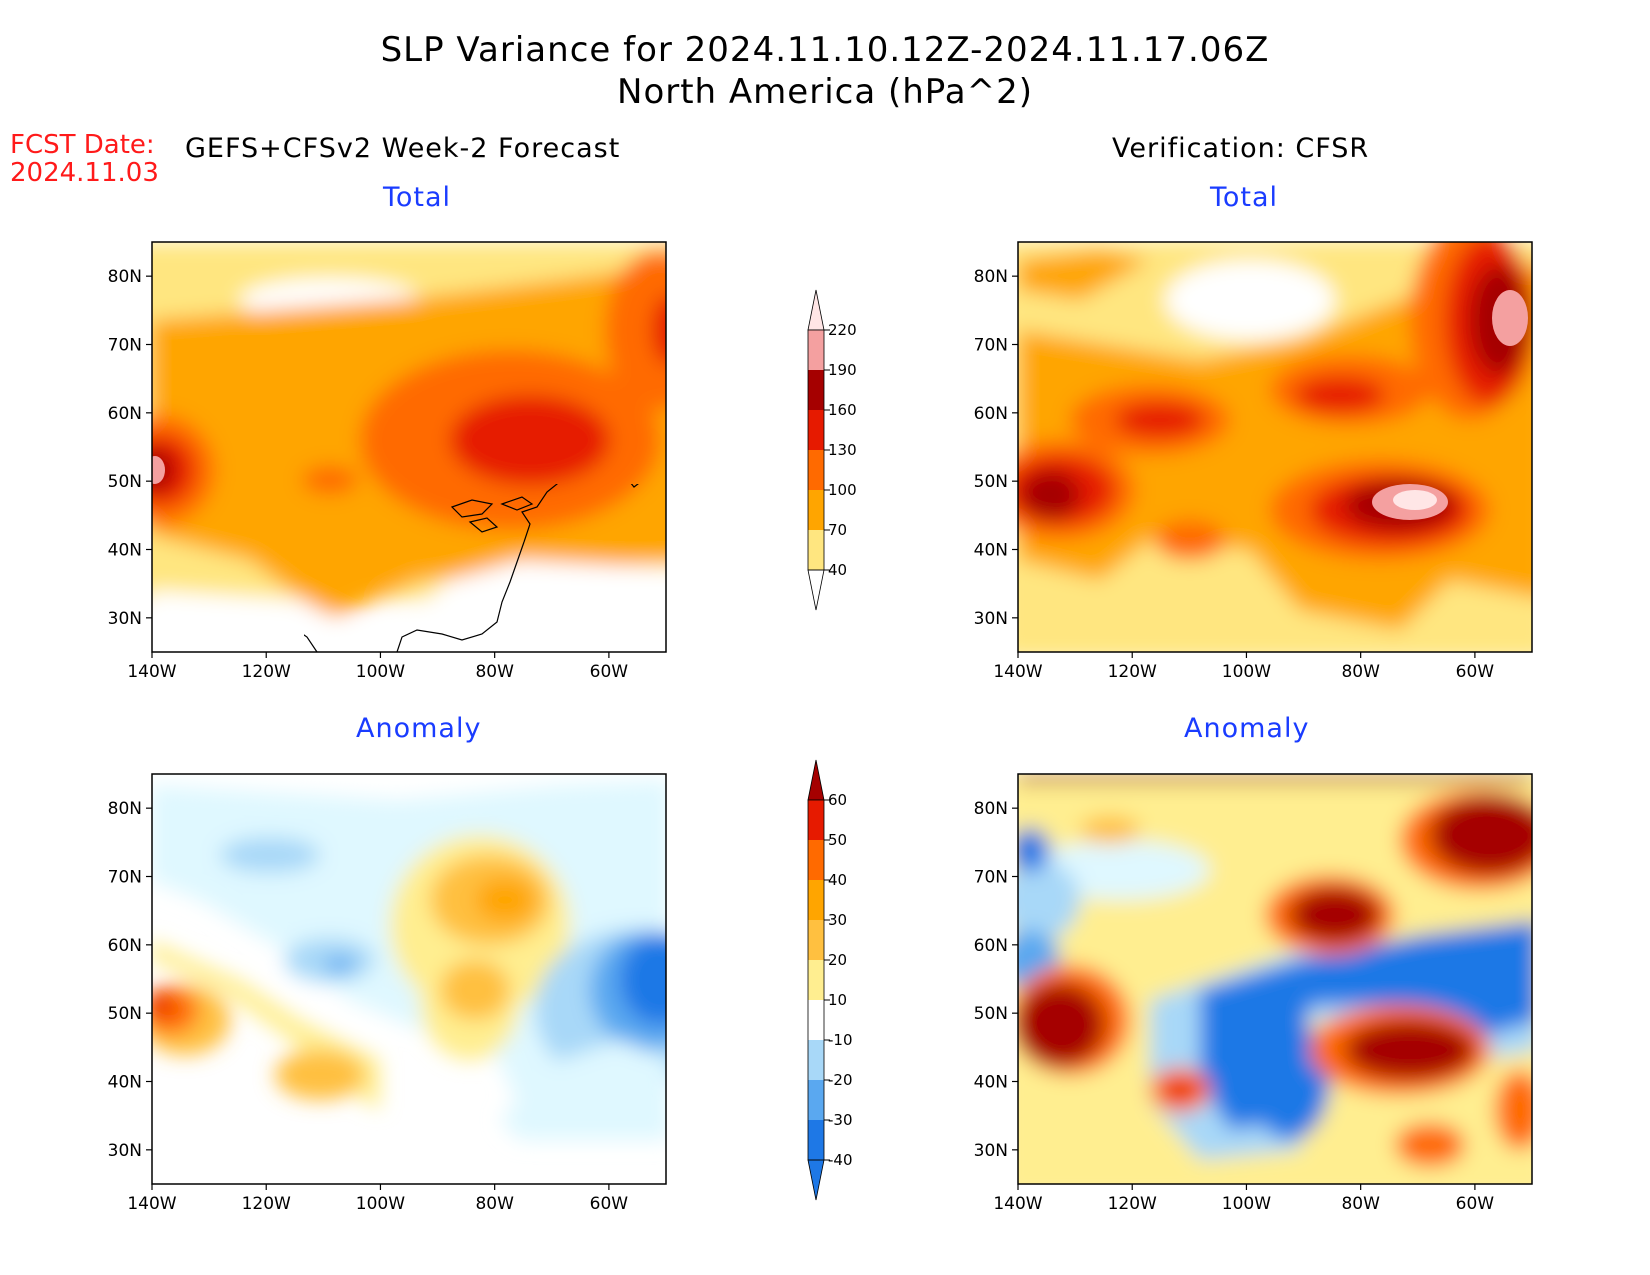 The height and width of the screenshot is (1275, 1650). Describe the element at coordinates (1275, 447) in the screenshot. I see `map-verification-total` at that location.